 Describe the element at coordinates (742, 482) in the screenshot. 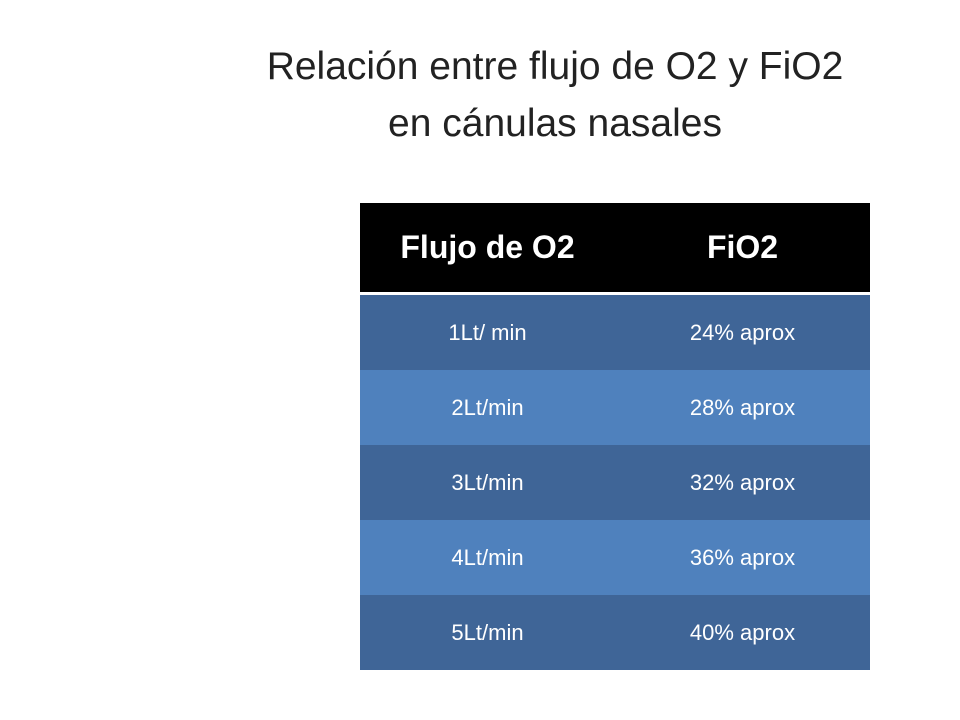

I see `table-cell: 32% aprox` at that location.